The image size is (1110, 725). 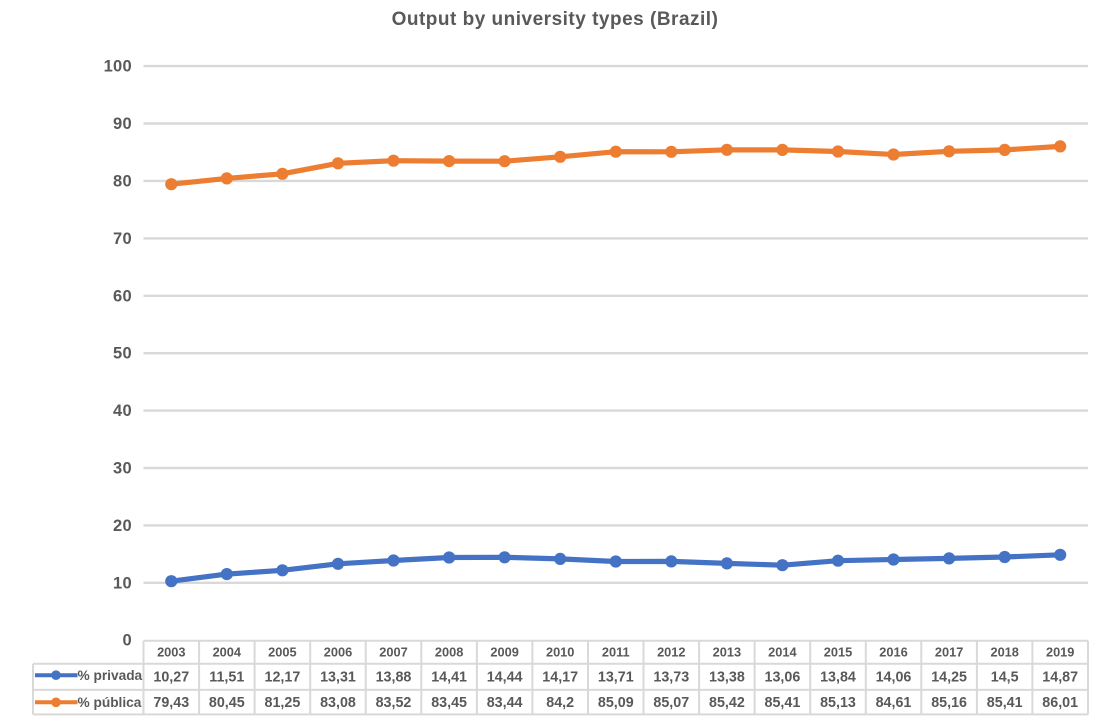 I want to click on svg-text: 83,45, so click(x=449, y=703).